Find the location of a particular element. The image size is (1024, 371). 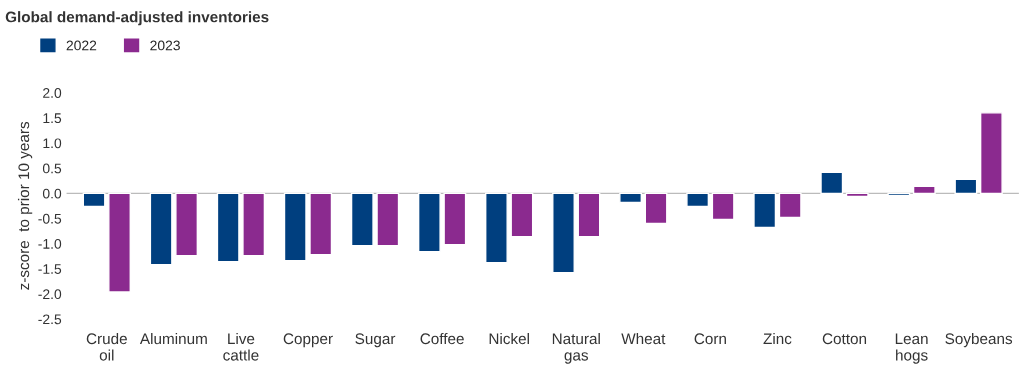

x-tick-label: Sugar is located at coordinates (375, 340).